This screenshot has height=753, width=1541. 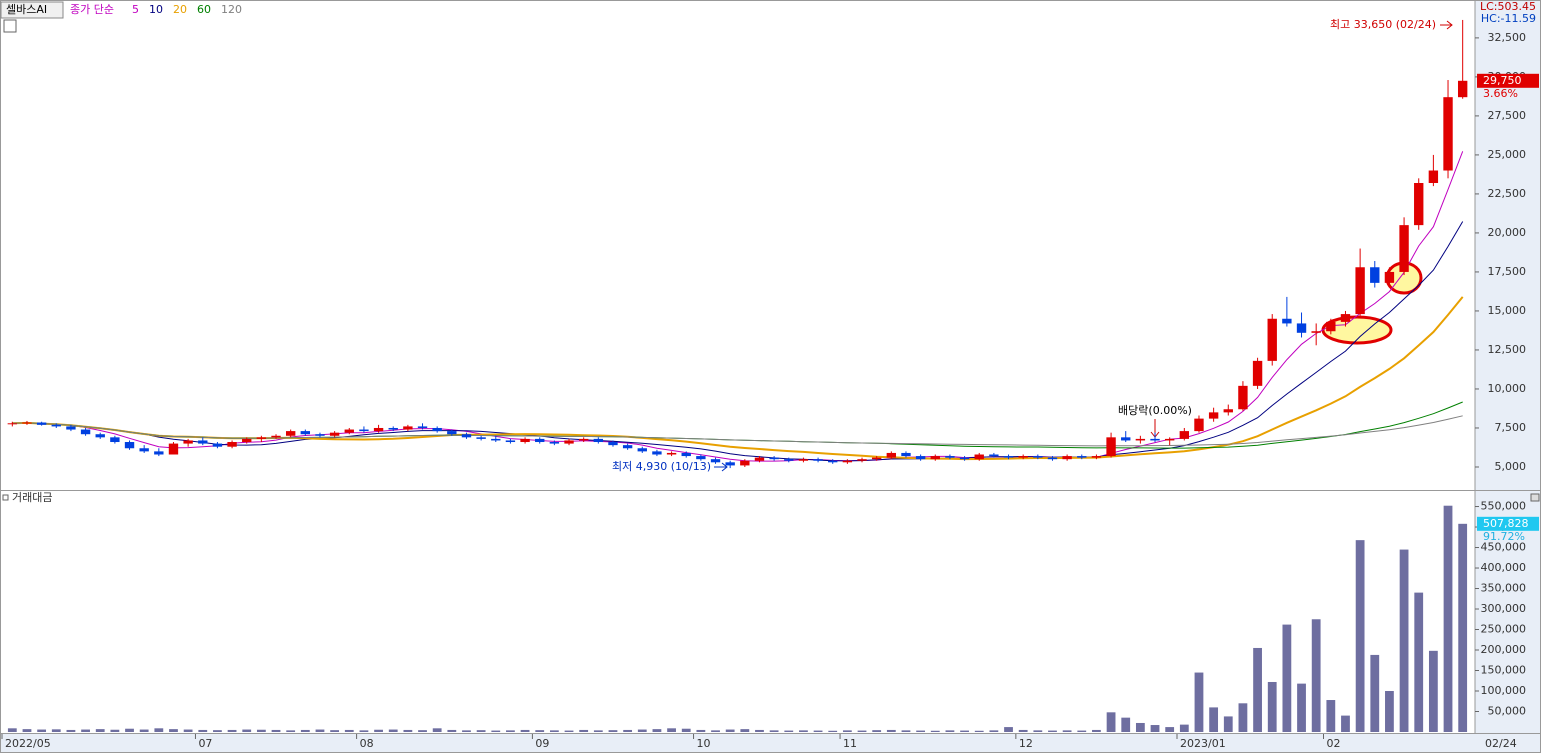 I want to click on x-axis-area, so click(x=770, y=743).